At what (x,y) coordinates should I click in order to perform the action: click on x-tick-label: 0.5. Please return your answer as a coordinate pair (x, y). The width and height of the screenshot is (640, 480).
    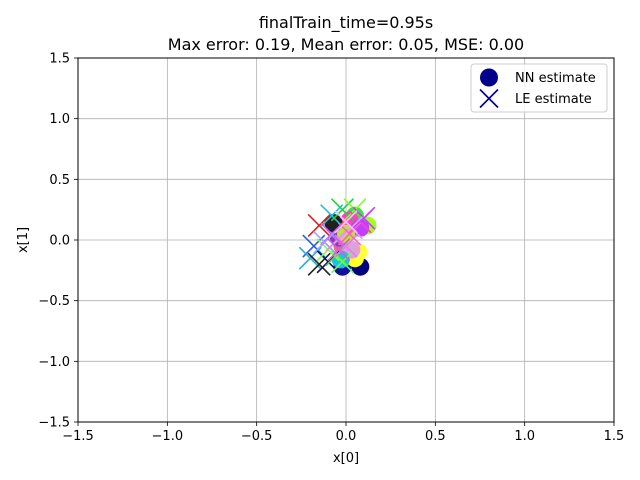
    Looking at the image, I should click on (435, 436).